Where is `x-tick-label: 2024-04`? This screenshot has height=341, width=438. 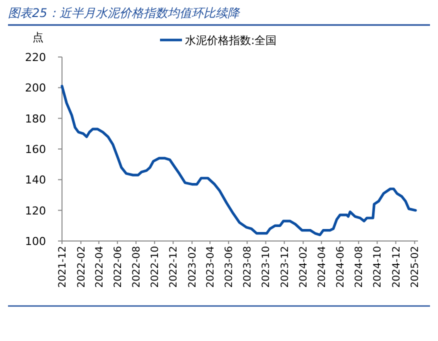
x-tick-label: 2024-04 is located at coordinates (322, 267).